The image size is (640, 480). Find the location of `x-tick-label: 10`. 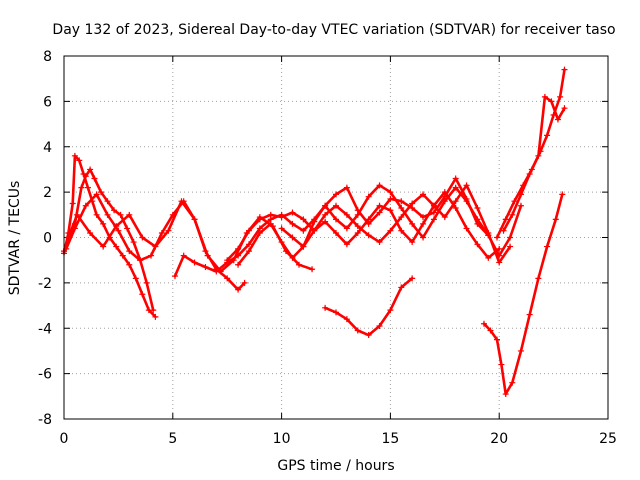

x-tick-label: 10 is located at coordinates (282, 439).